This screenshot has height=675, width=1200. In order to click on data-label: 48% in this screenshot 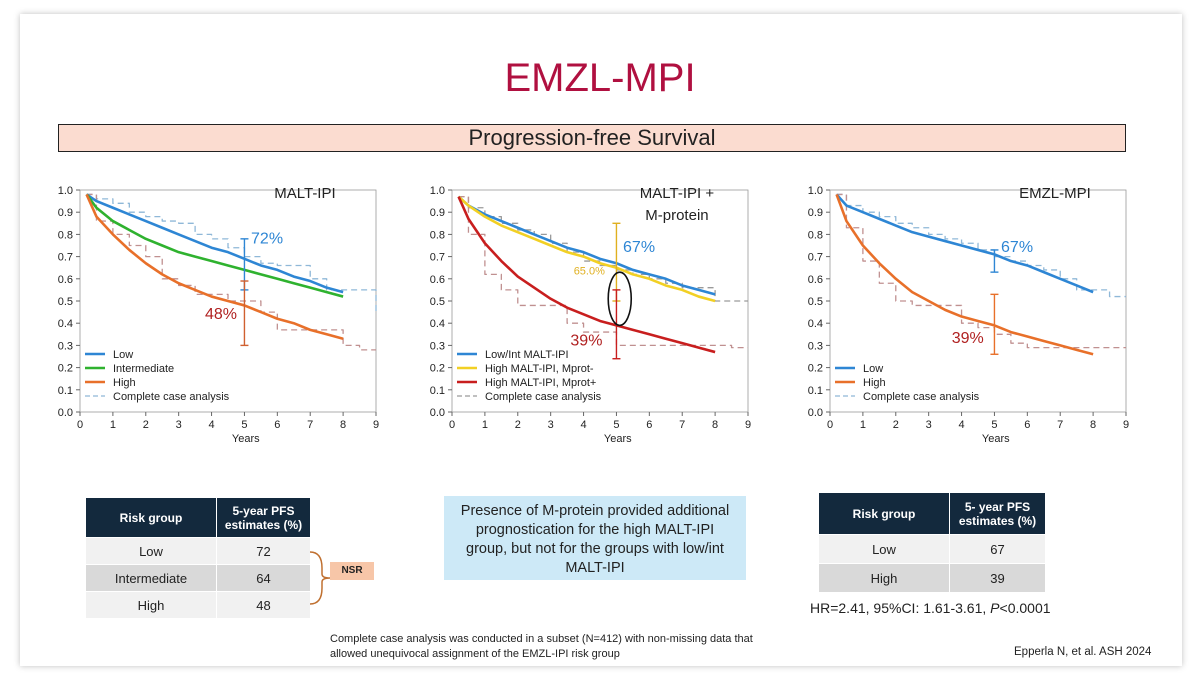, I will do `click(221, 314)`.